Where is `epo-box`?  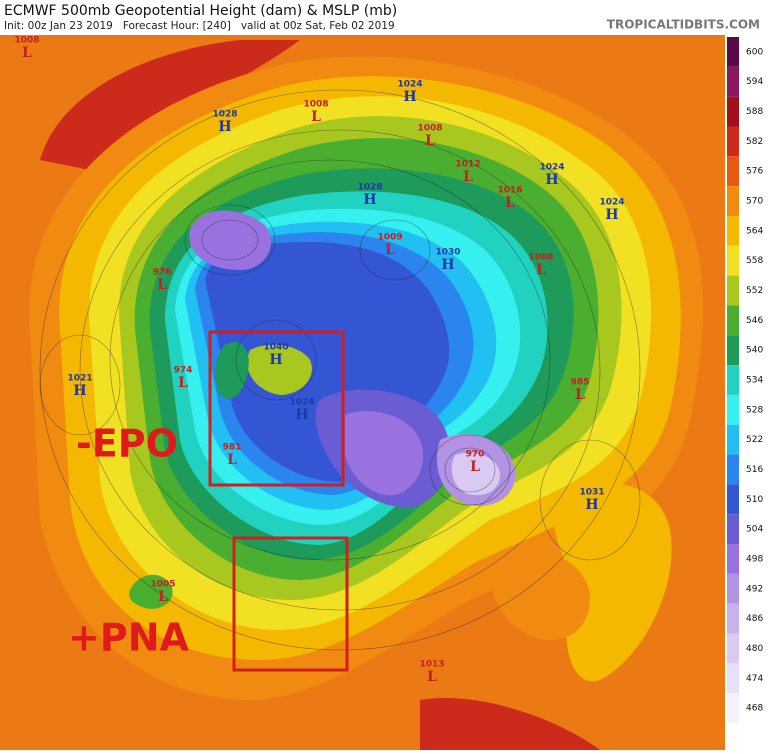
epo-box is located at coordinates (276, 408).